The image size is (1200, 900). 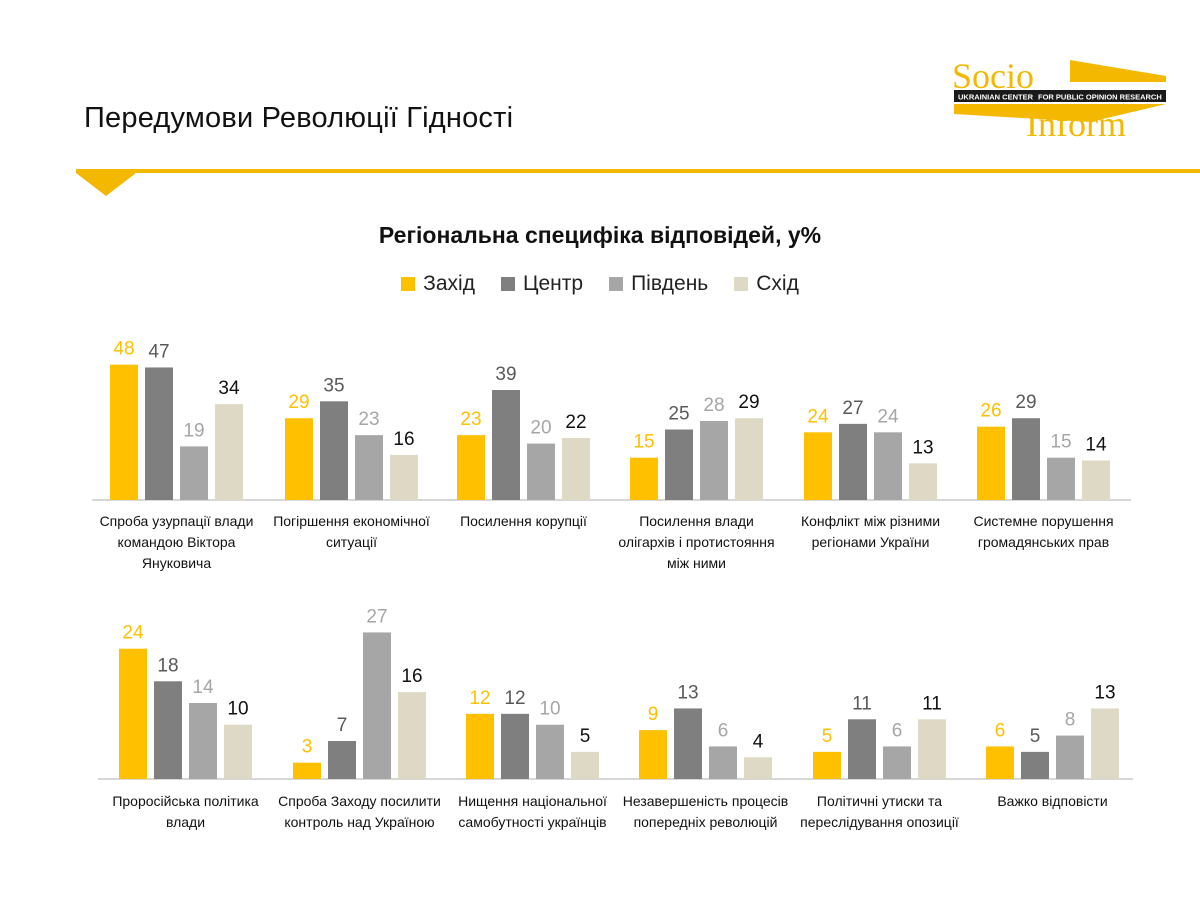 What do you see at coordinates (541, 284) in the screenshot?
I see `legend-item-tsentr: Центр` at bounding box center [541, 284].